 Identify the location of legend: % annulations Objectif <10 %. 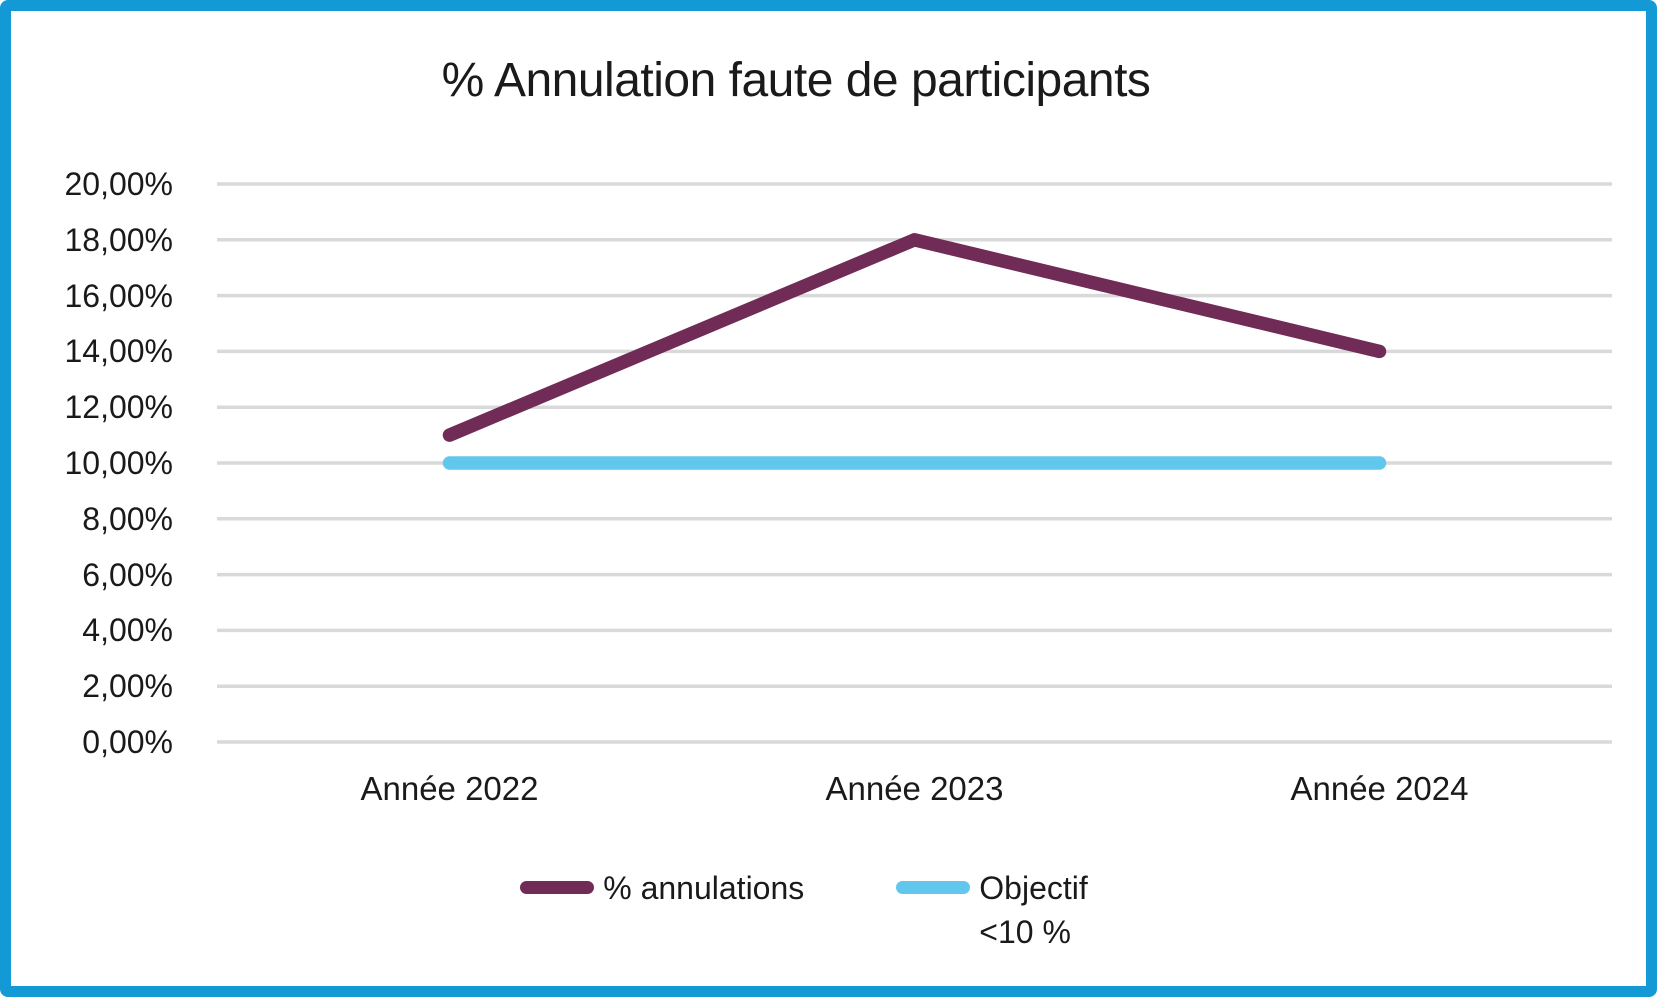
(804, 910).